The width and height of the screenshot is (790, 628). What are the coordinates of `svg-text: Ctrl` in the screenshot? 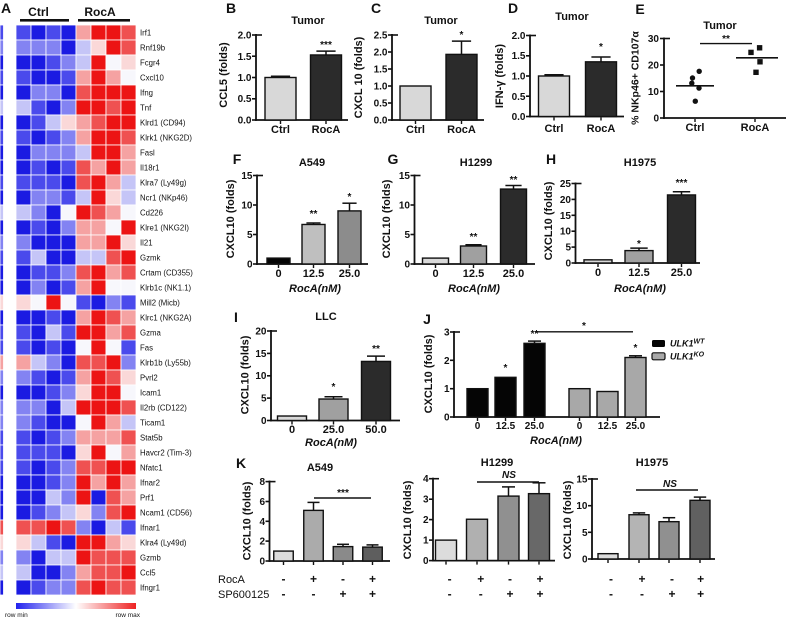 It's located at (280, 130).